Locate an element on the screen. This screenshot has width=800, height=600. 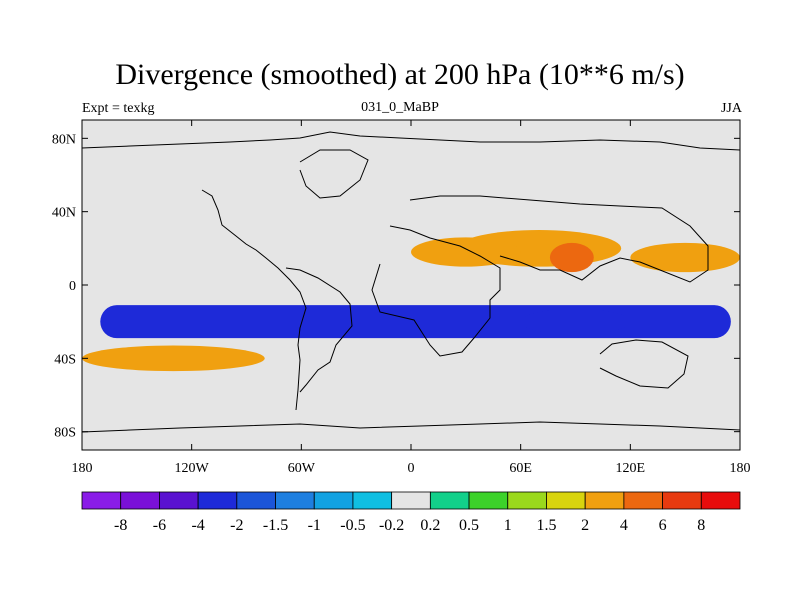
colorbar-label-12: 2 is located at coordinates (585, 525).